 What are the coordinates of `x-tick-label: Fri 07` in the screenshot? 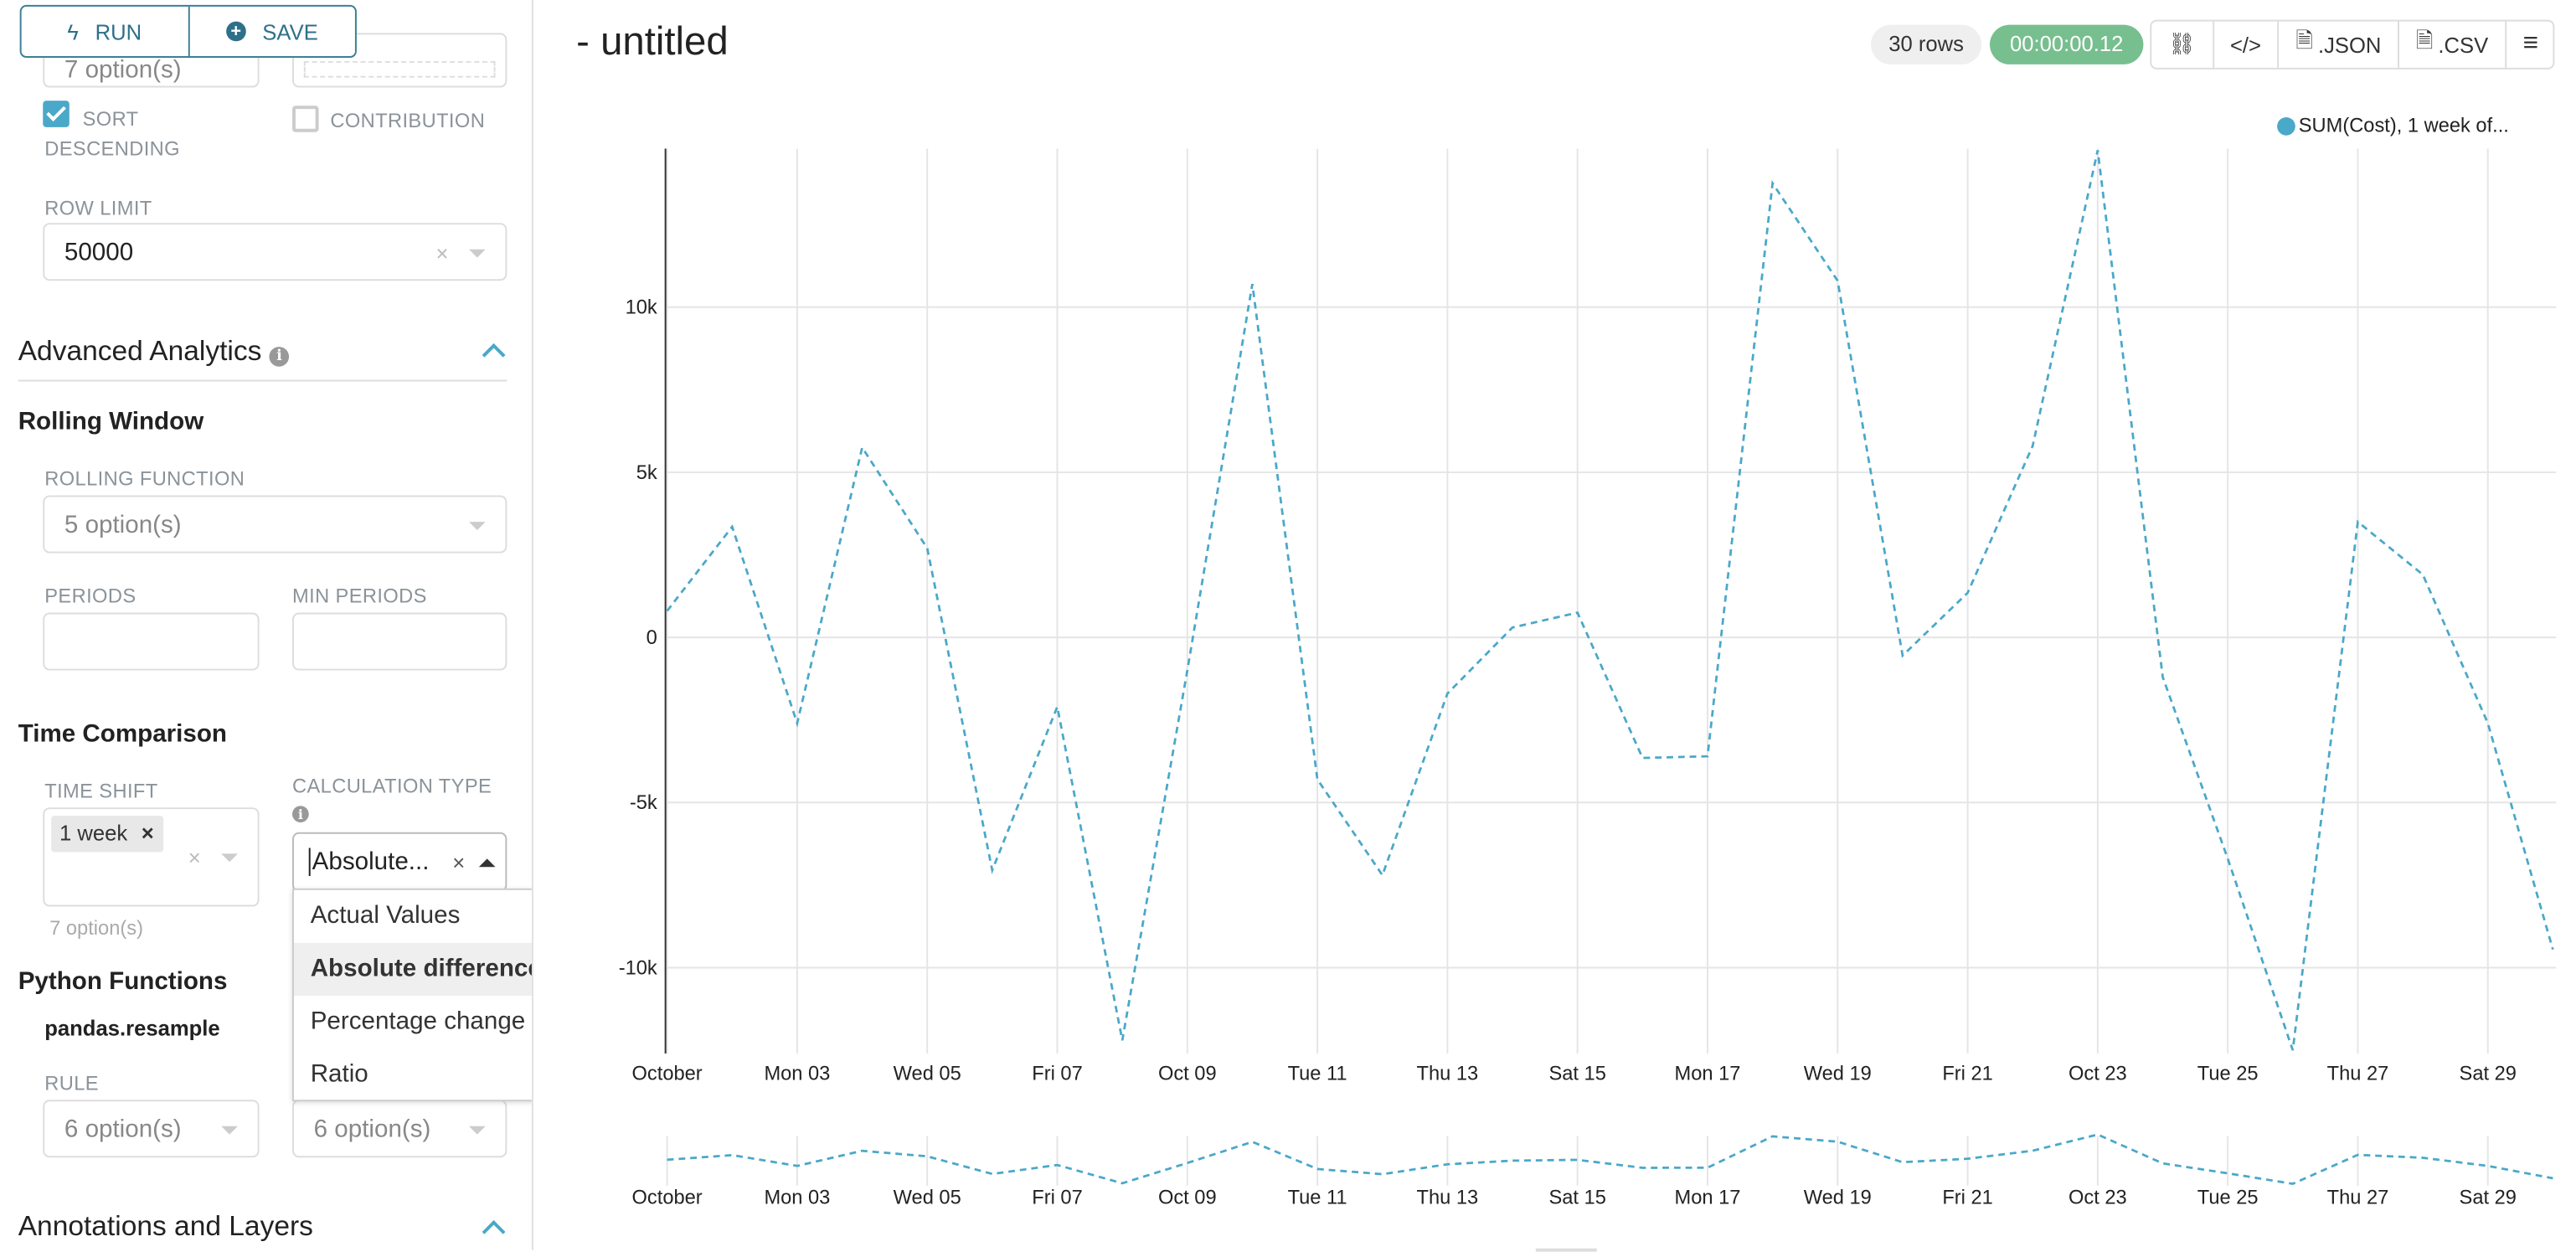 It's located at (1057, 1074).